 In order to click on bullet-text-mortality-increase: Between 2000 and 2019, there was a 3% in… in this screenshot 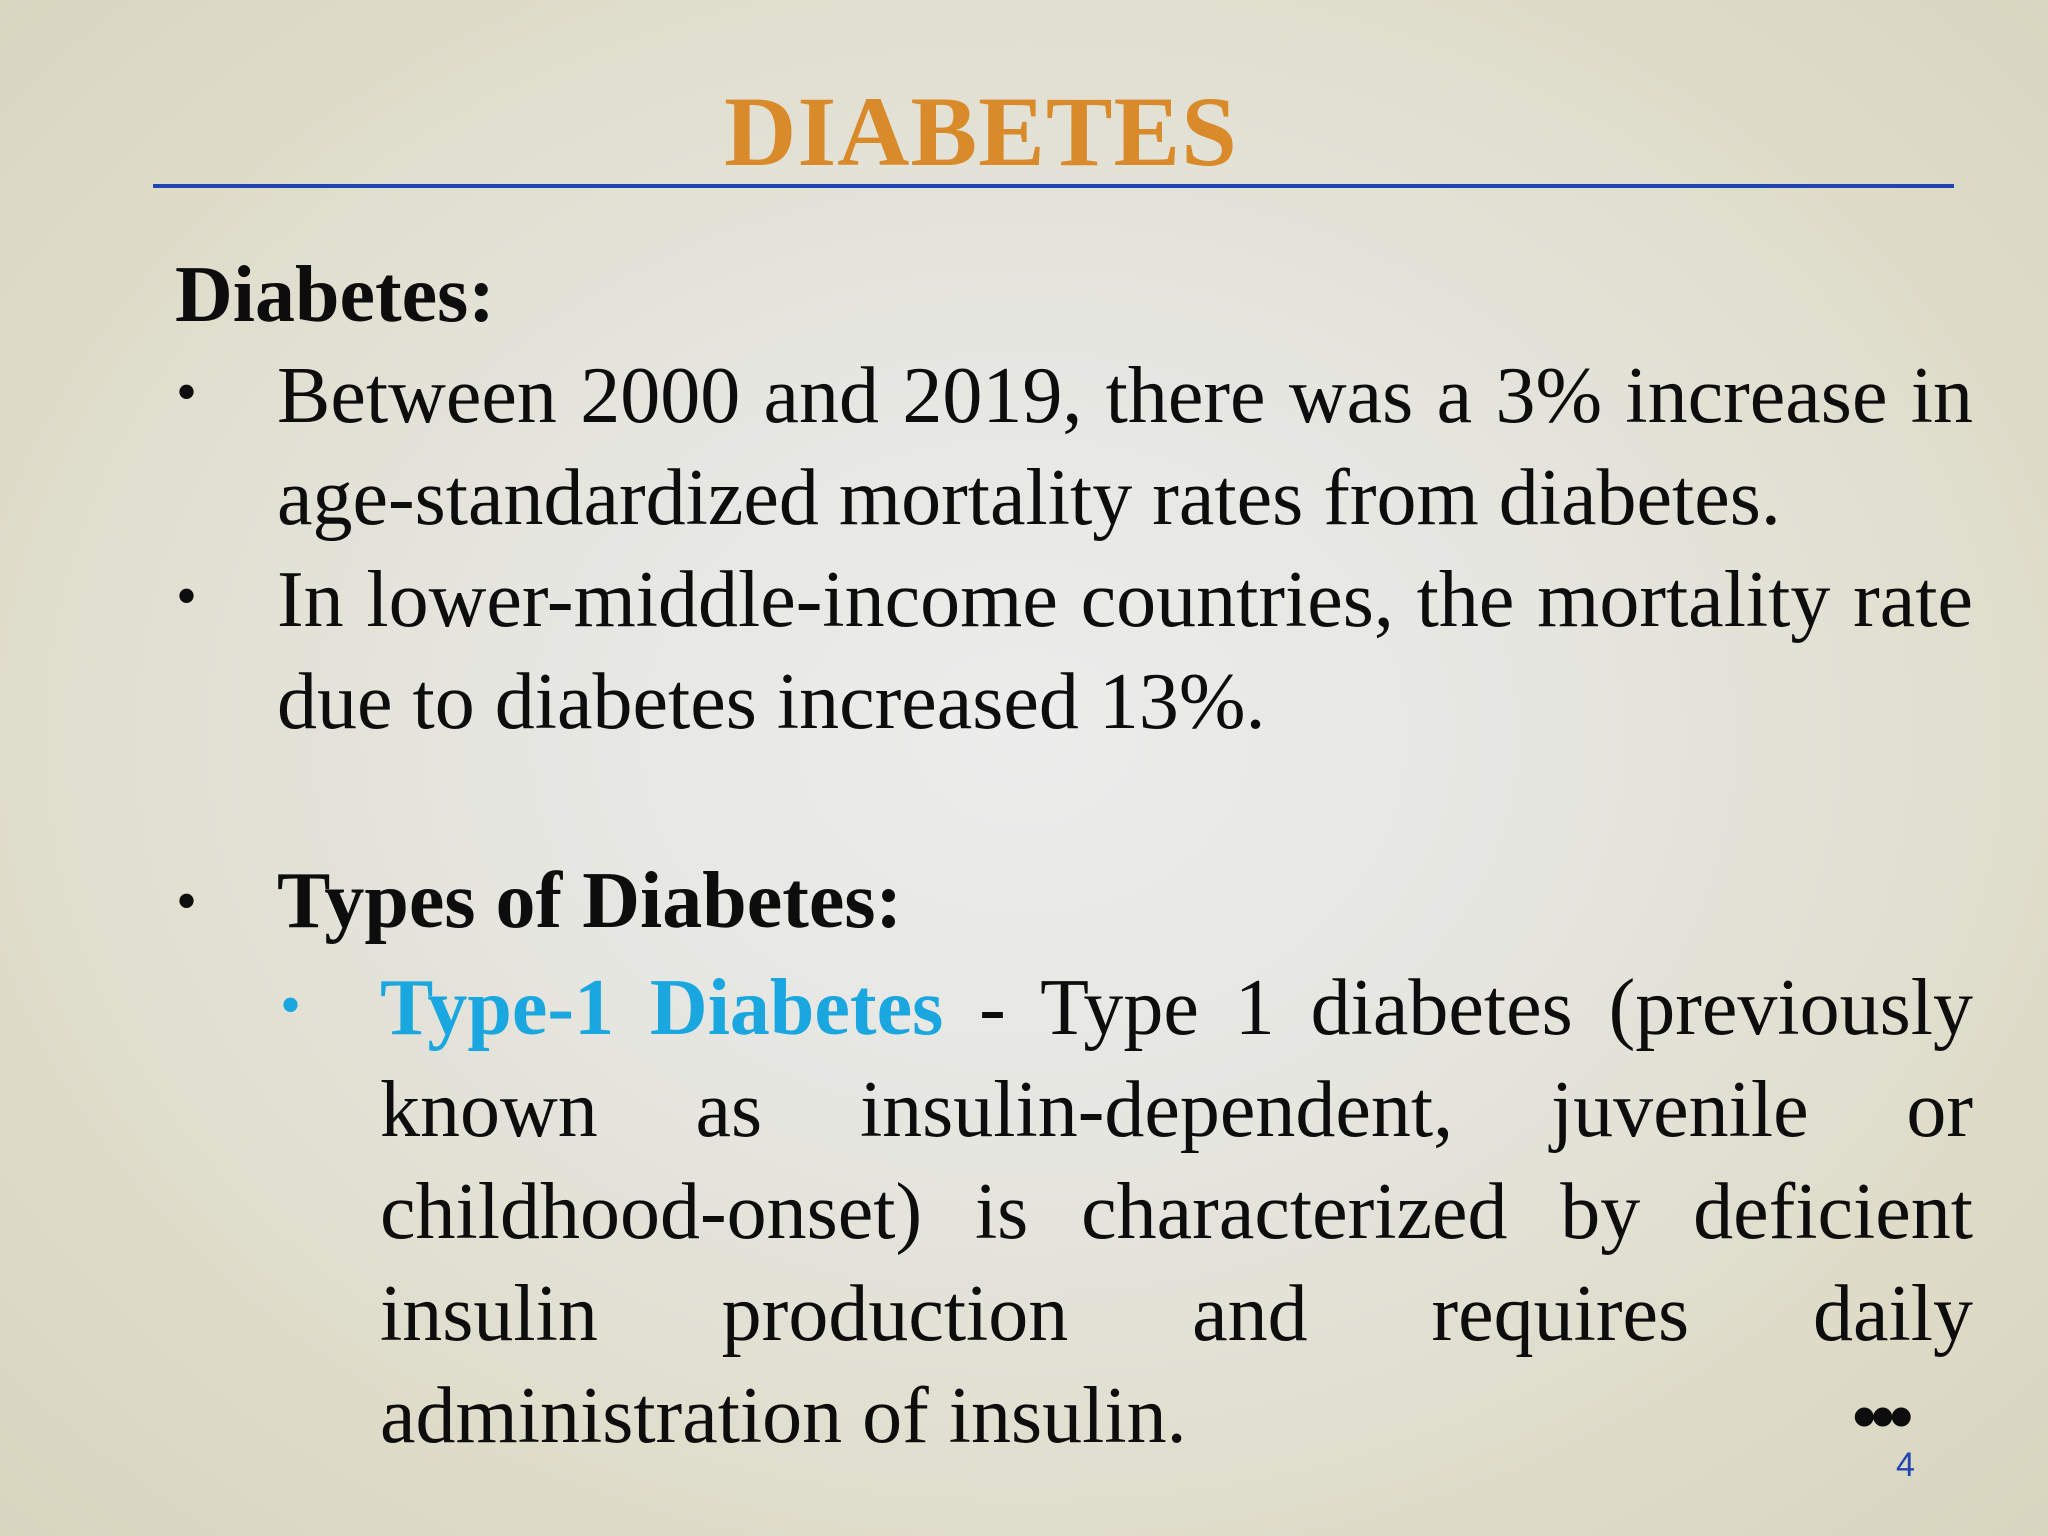, I will do `click(1125, 447)`.